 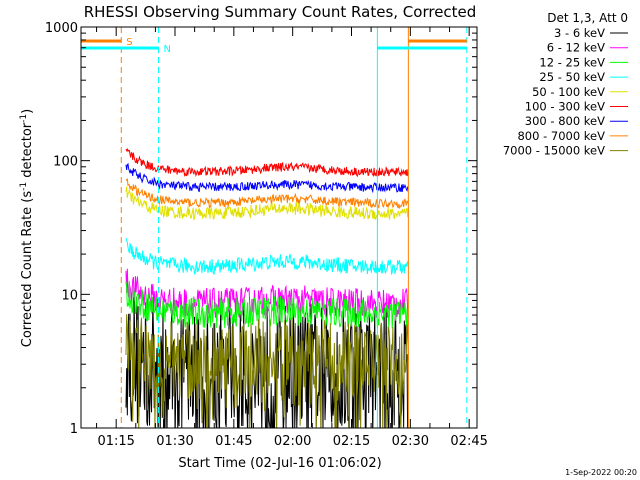 I want to click on x-tick-label: 02:00, so click(x=292, y=441).